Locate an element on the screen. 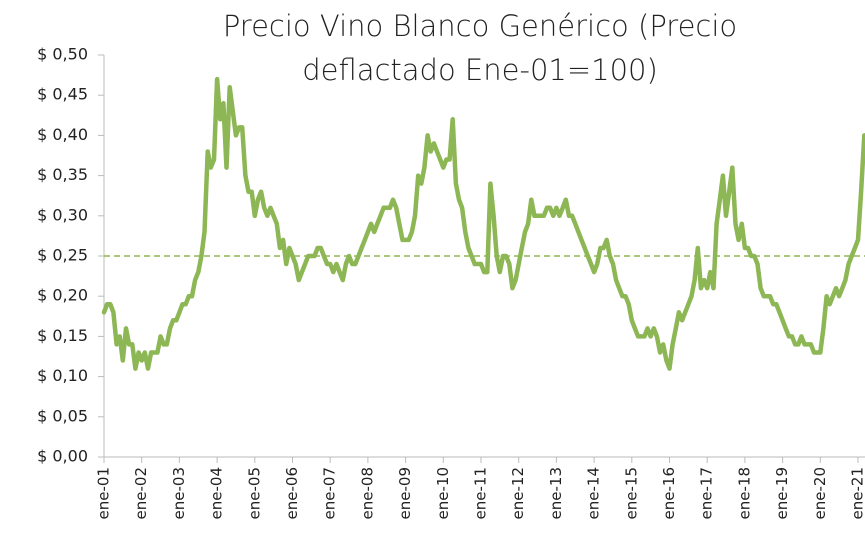 The width and height of the screenshot is (865, 551). x-tick-label: ene-20 is located at coordinates (820, 493).